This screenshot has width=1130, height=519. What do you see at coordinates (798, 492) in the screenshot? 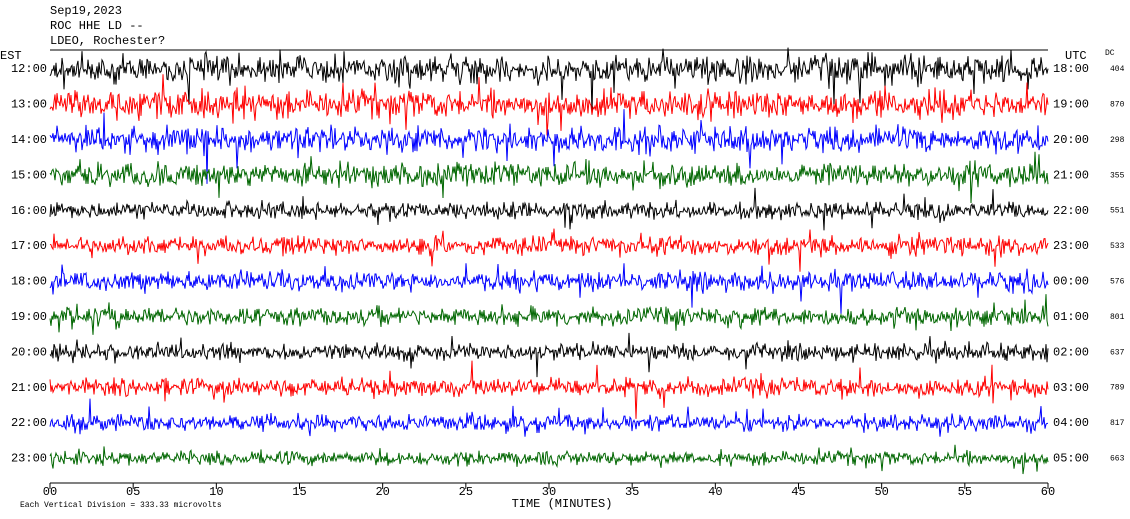
I see `x-tick-label: 45` at bounding box center [798, 492].